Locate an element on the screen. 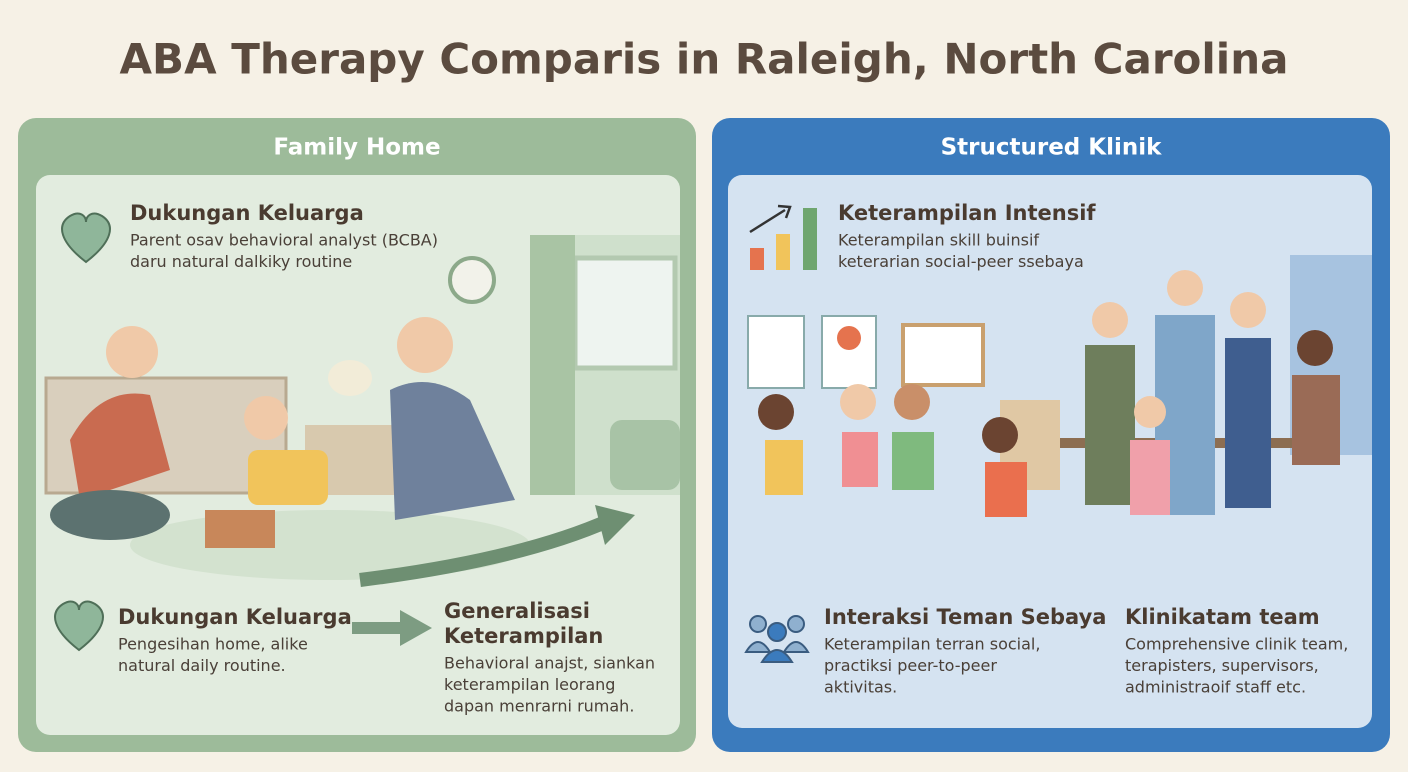  item-text: Behavioral anajst, siankan is located at coordinates (549, 663).